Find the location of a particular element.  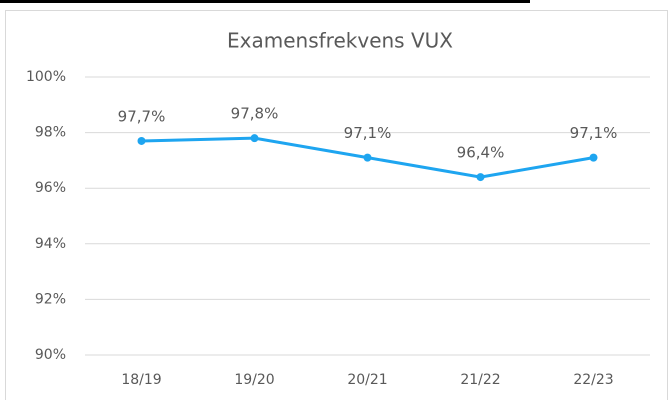

y-tick-label: 98% is located at coordinates (50, 133).